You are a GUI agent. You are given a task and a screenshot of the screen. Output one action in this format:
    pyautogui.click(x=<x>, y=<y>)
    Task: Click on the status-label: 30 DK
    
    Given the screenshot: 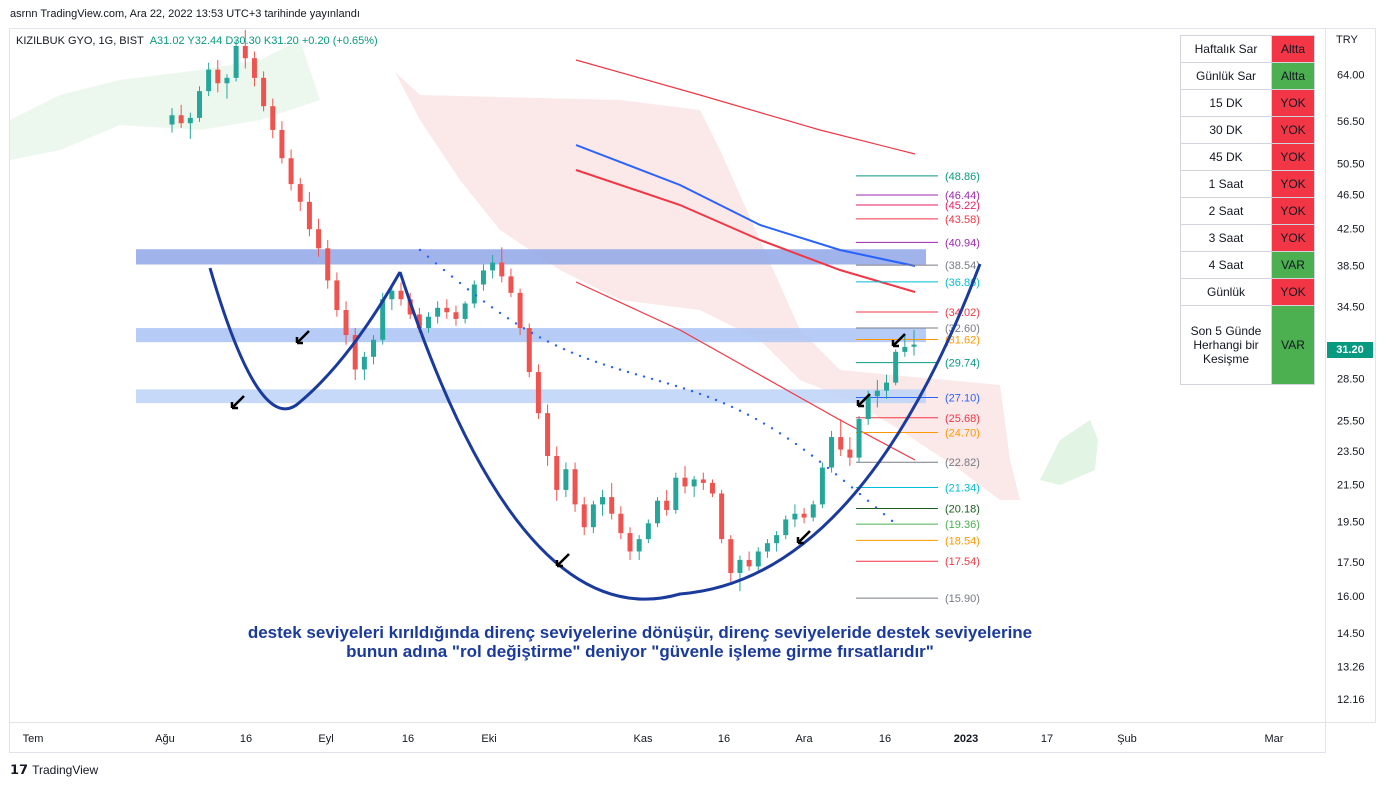 What is the action you would take?
    pyautogui.click(x=1226, y=130)
    